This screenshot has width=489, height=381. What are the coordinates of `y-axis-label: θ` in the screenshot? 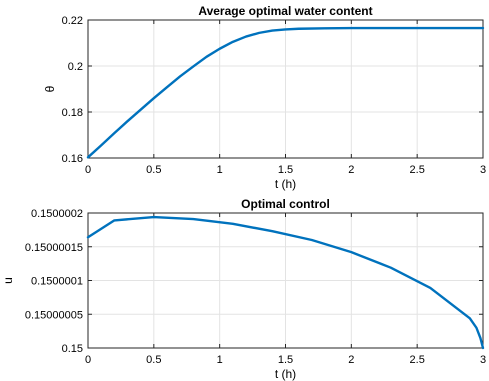 It's located at (50, 88).